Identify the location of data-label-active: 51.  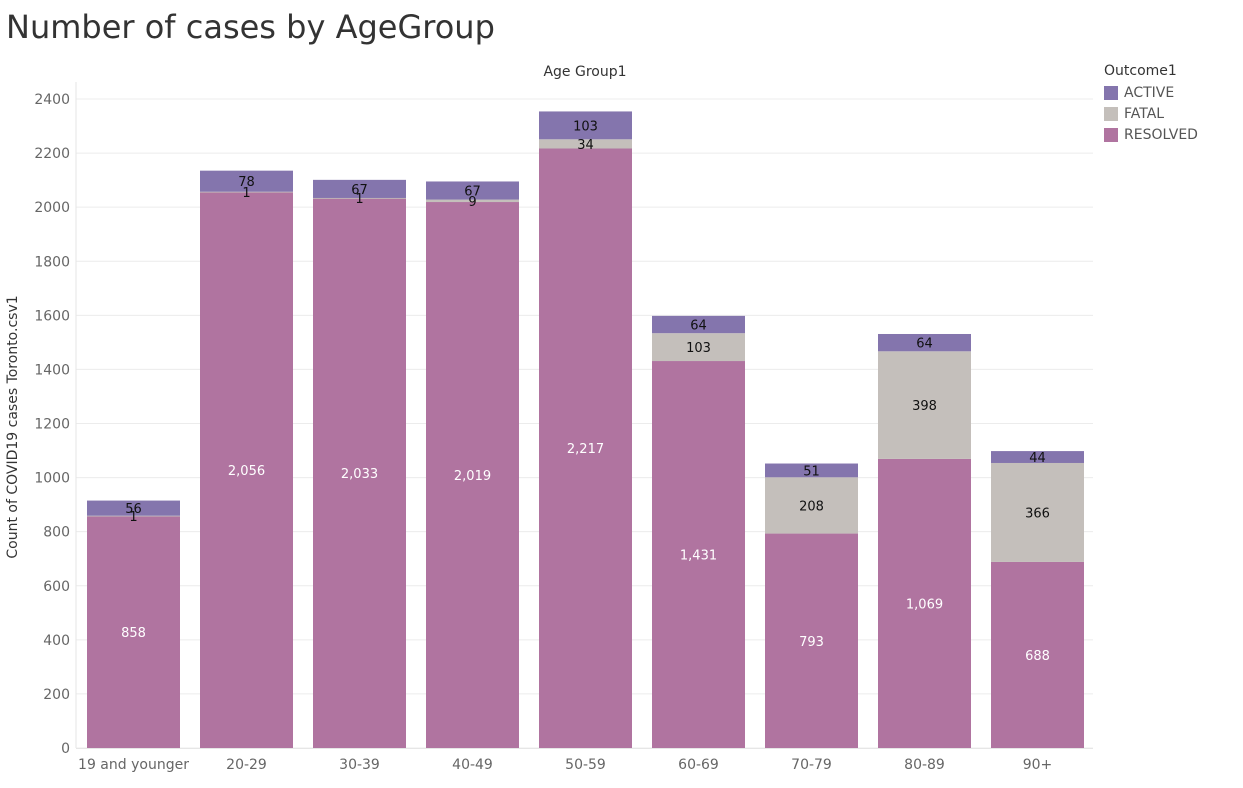
(811, 471).